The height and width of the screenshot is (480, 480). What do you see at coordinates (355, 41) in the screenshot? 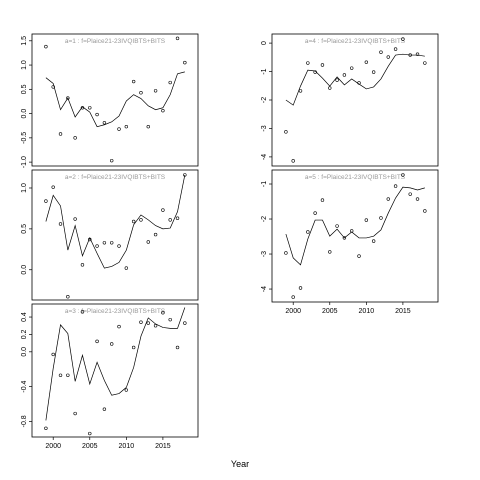
I see `panel-title: a=4 : f=Plaice21-23IVQIBTS+BITS` at bounding box center [355, 41].